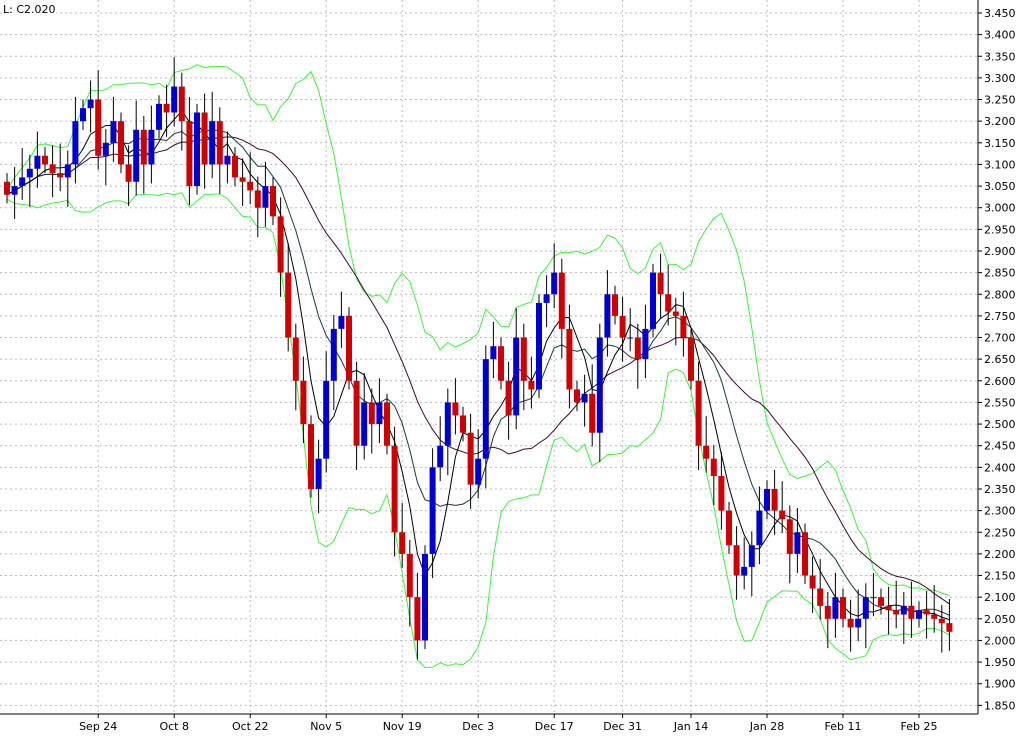  What do you see at coordinates (1000, 705) in the screenshot?
I see `price-tick-label: 1.850` at bounding box center [1000, 705].